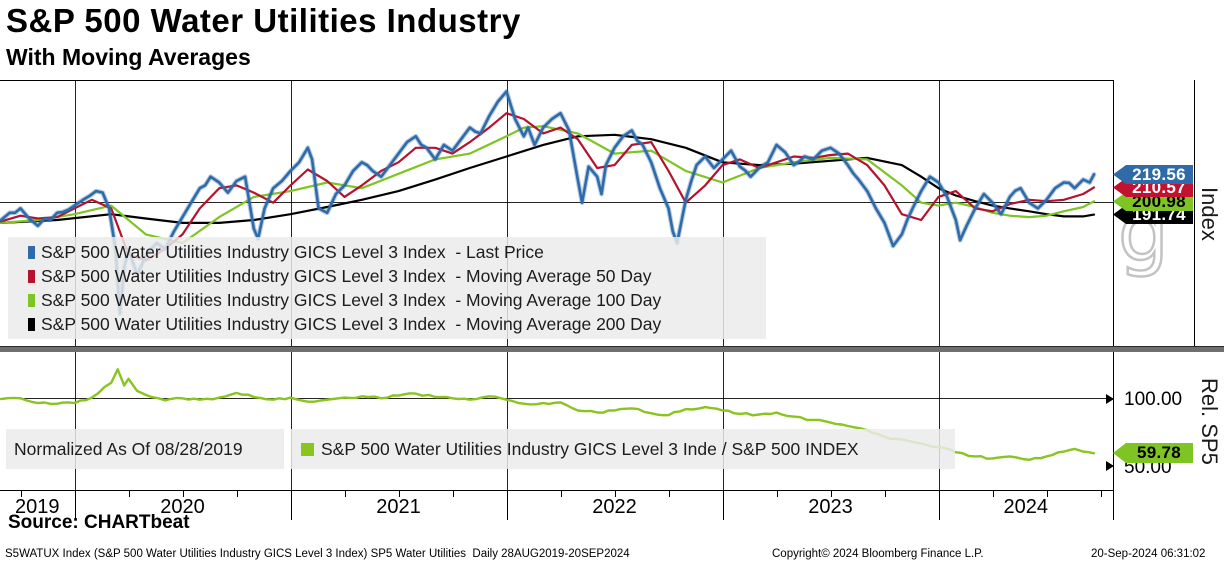 The image size is (1224, 566). I want to click on year-label-2020: 2020, so click(182, 507).